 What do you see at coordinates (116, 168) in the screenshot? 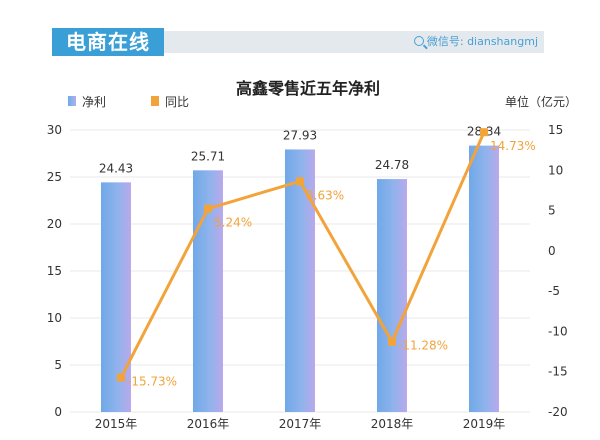
I see `bar-label-0: 24.43` at bounding box center [116, 168].